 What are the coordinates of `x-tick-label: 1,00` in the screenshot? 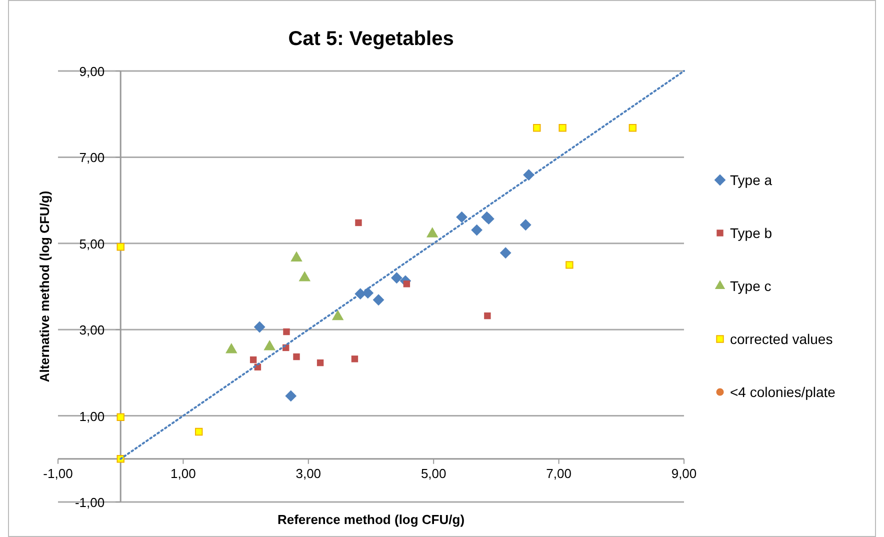 It's located at (183, 473).